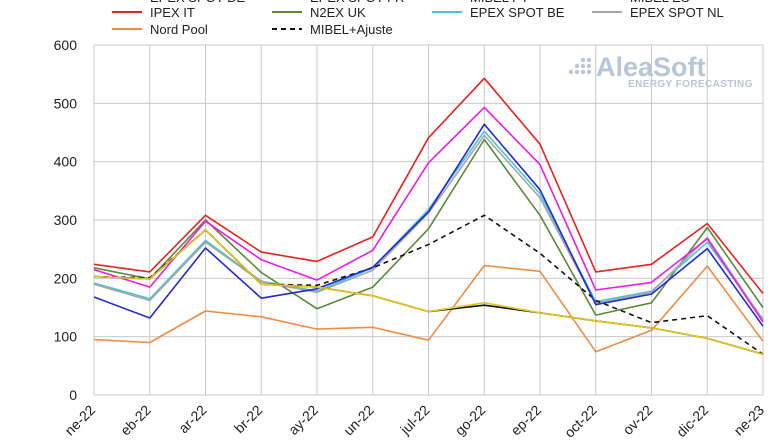 This screenshot has width=780, height=440. I want to click on y-tick-label: 500, so click(66, 103).